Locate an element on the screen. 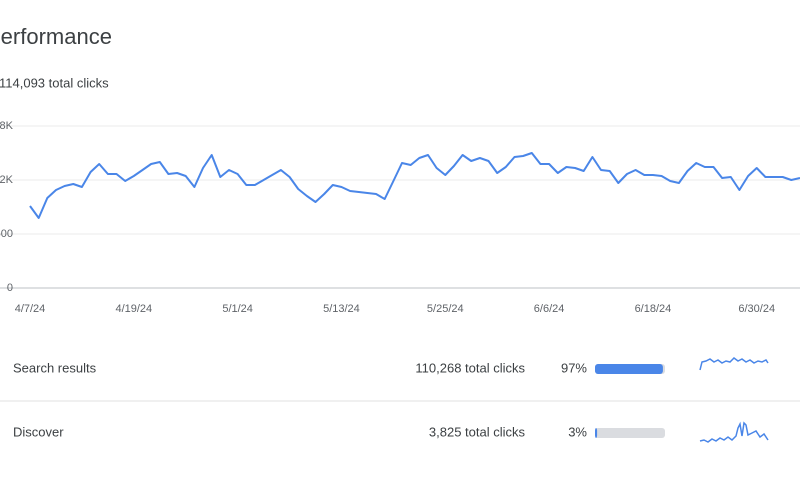  y-tick-label: 600 is located at coordinates (6, 234).